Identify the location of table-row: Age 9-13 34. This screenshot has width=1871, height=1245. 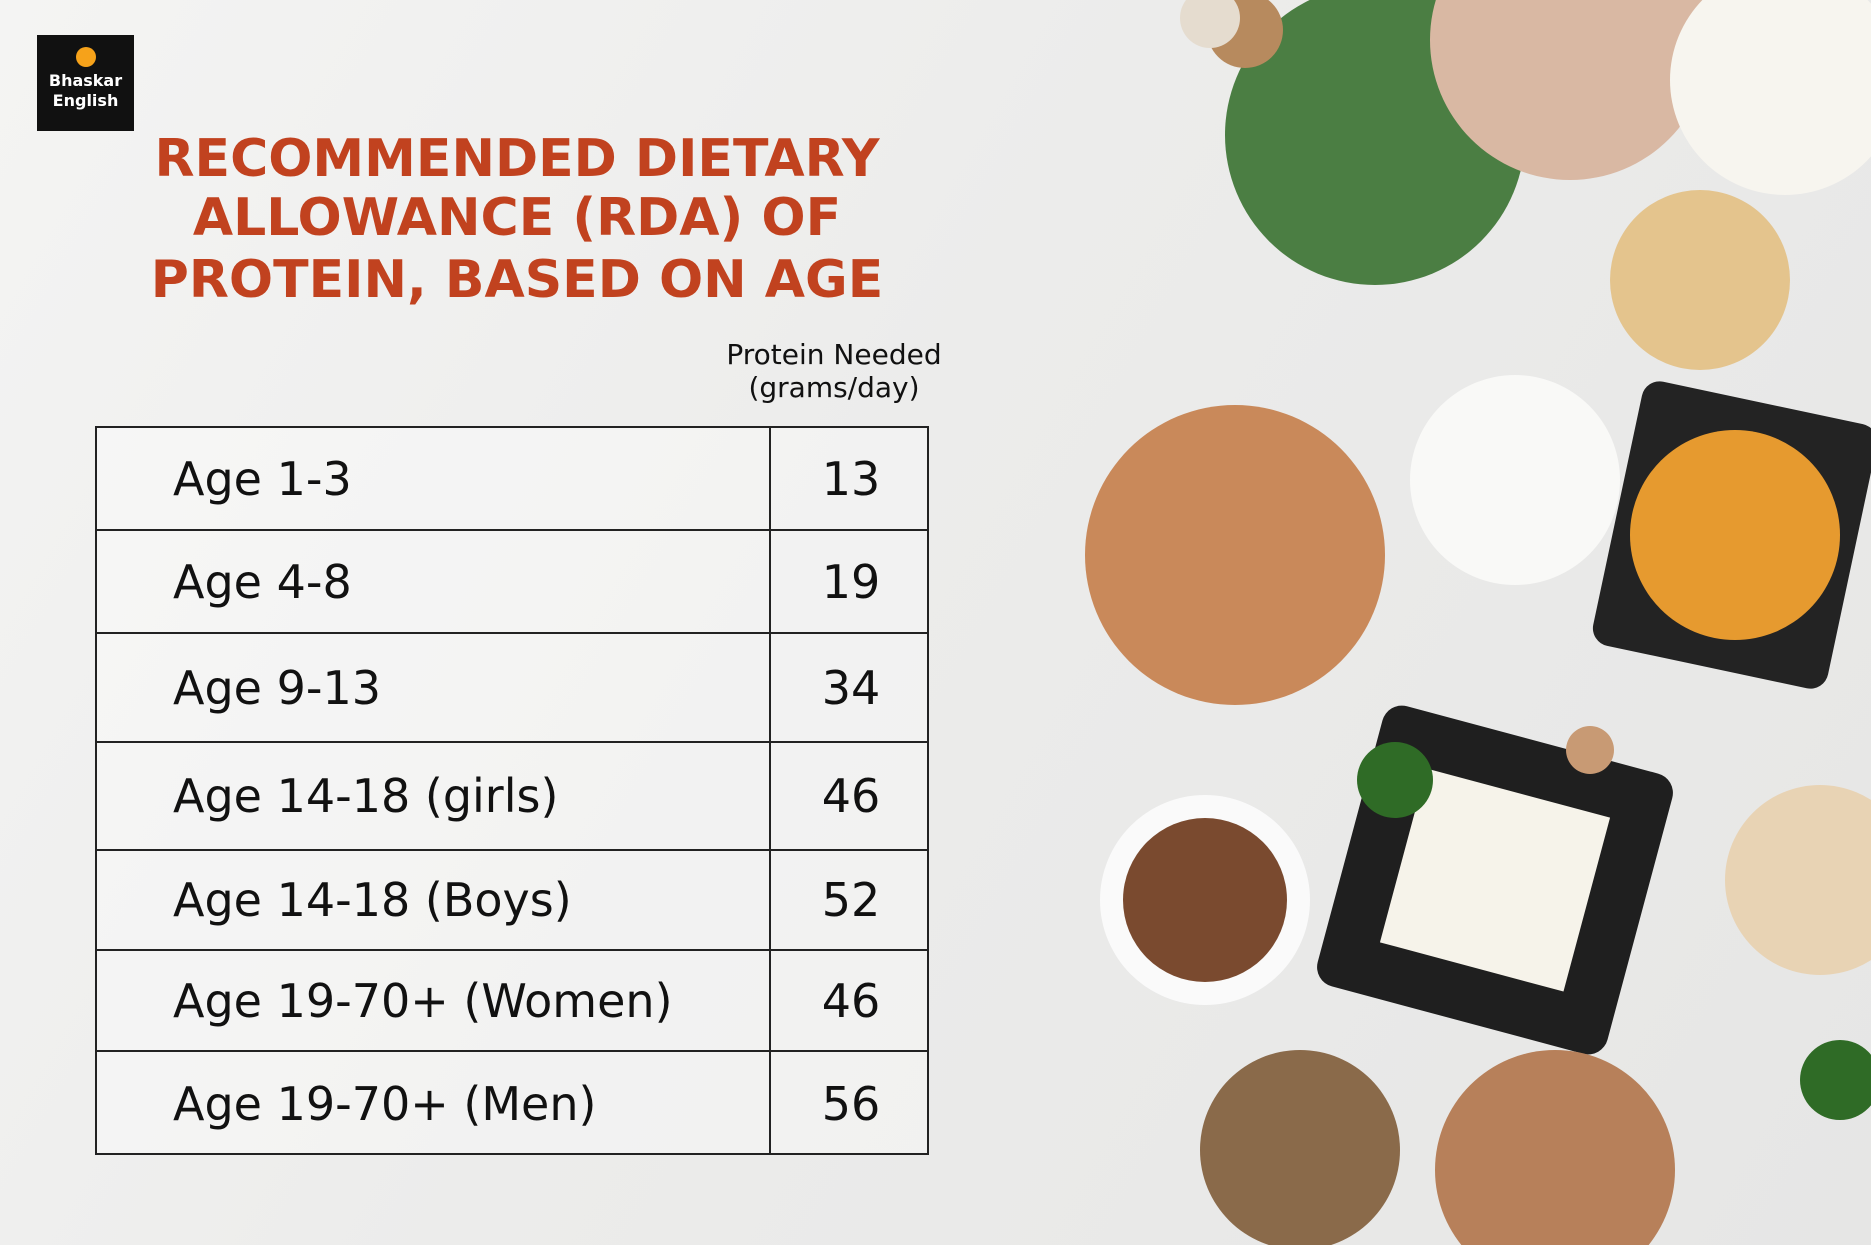
(512, 686).